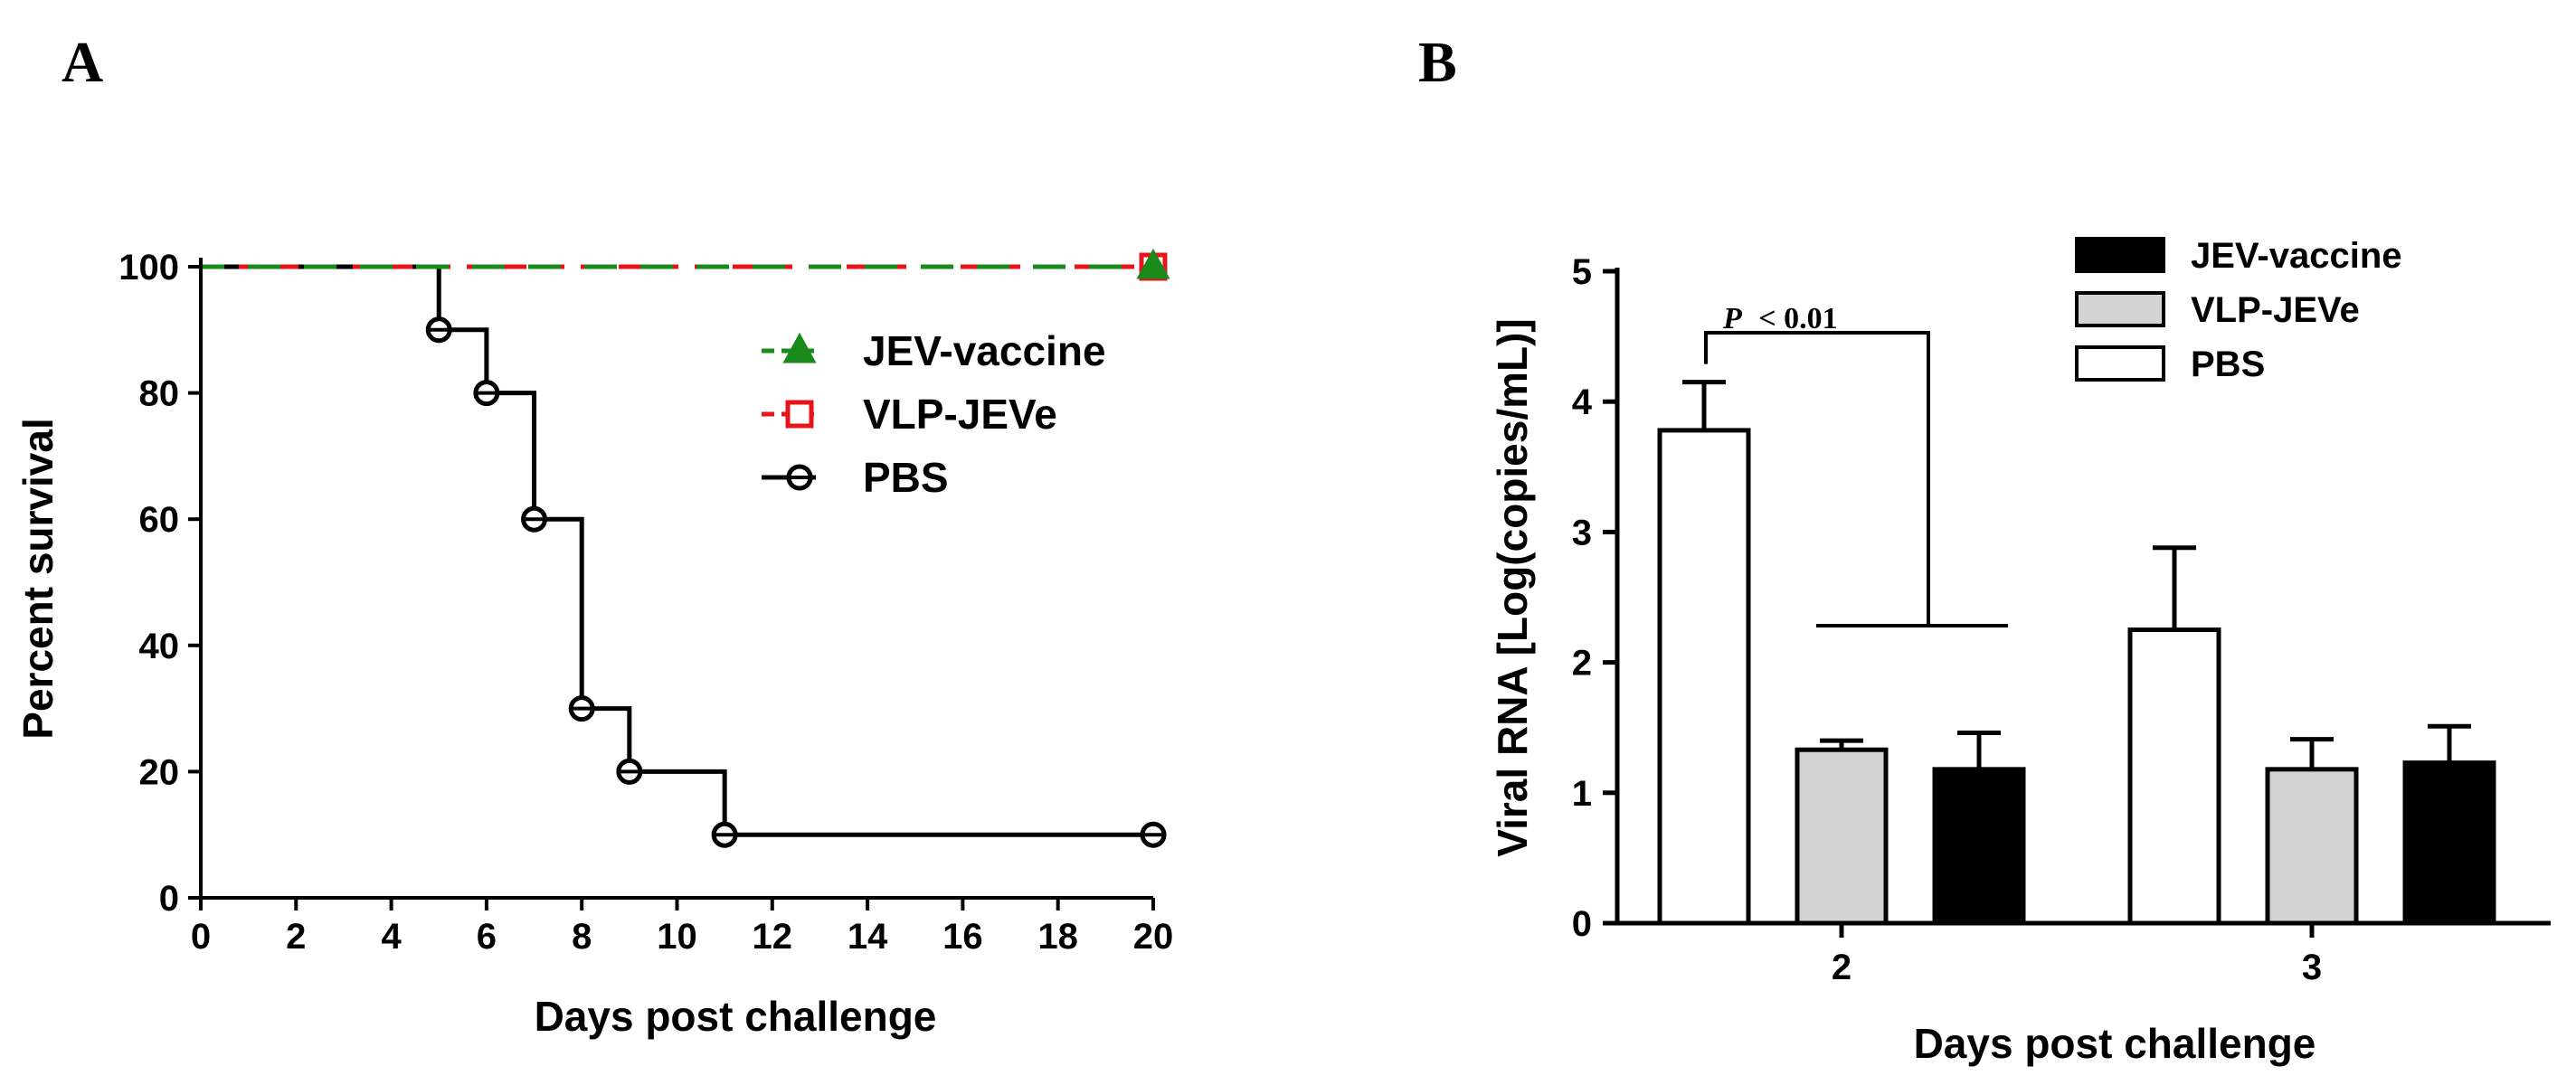  What do you see at coordinates (2228, 364) in the screenshot?
I see `legend-b-label: PBS` at bounding box center [2228, 364].